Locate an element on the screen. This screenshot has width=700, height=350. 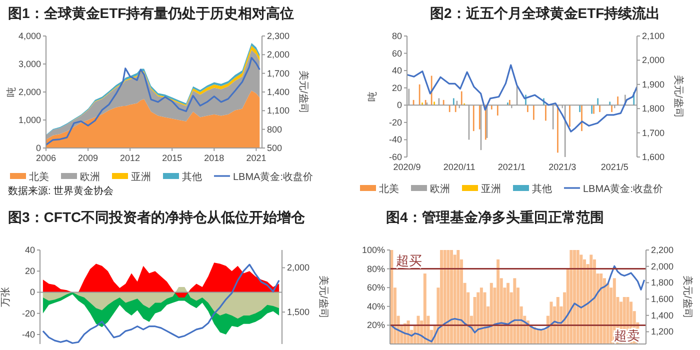
y2-tick-label: 500 is located at coordinates (274, 148).